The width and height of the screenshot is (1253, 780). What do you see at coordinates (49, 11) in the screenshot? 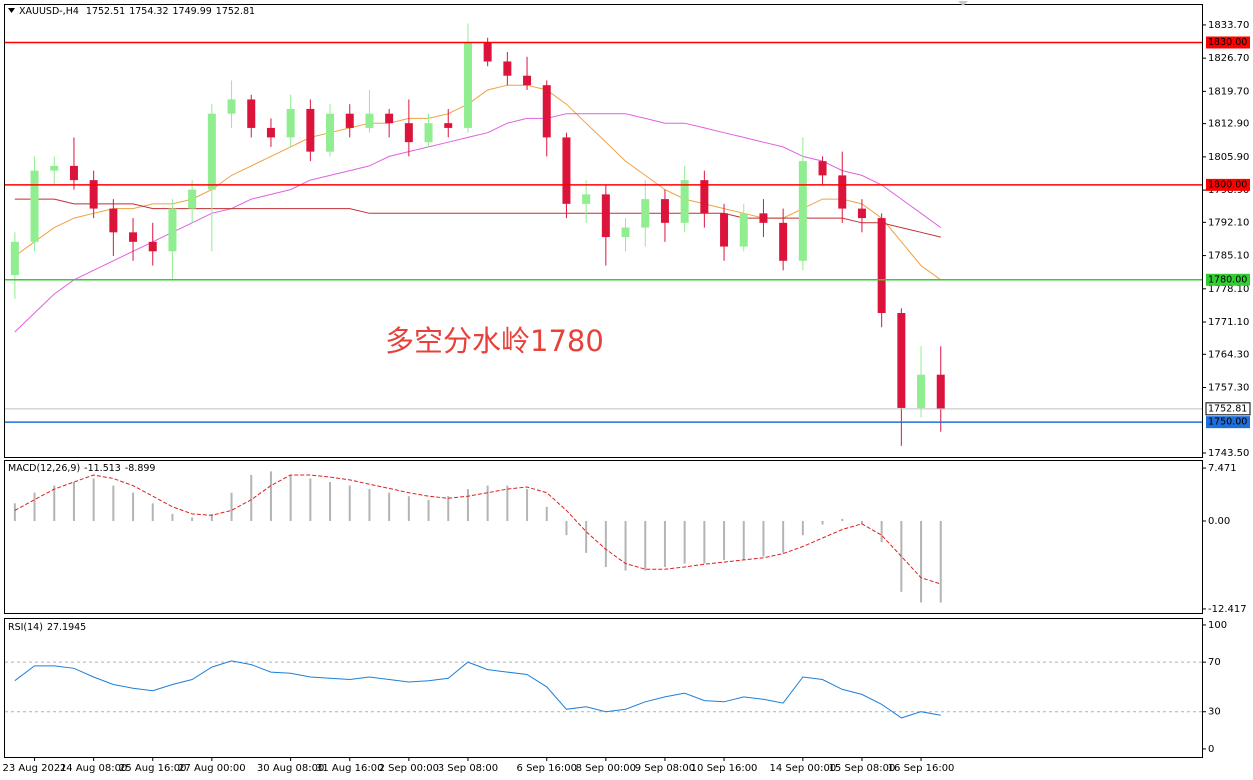
I see `symbol: XAUUSD-,H4` at bounding box center [49, 11].